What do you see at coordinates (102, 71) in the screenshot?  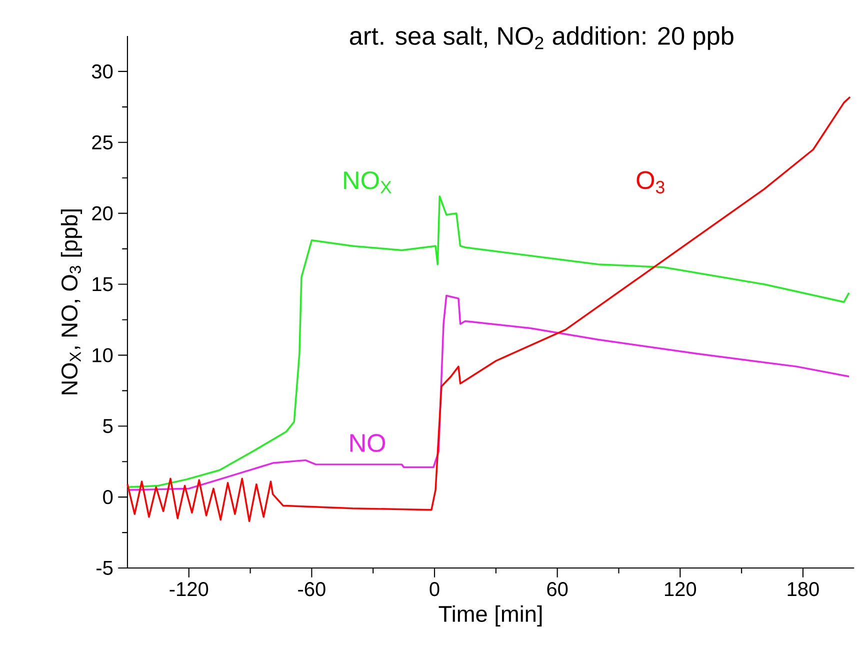 I see `y-tick-label: 30` at bounding box center [102, 71].